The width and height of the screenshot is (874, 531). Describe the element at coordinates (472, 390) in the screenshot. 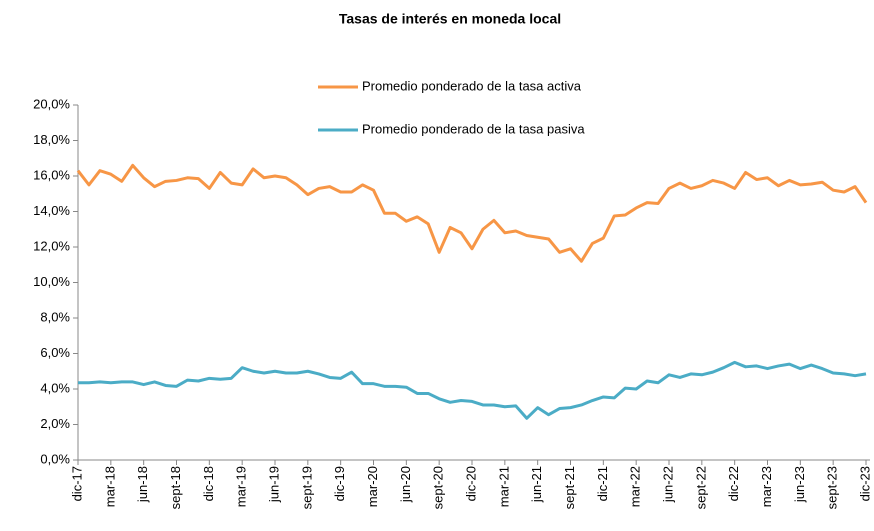

I see `series-line` at that location.